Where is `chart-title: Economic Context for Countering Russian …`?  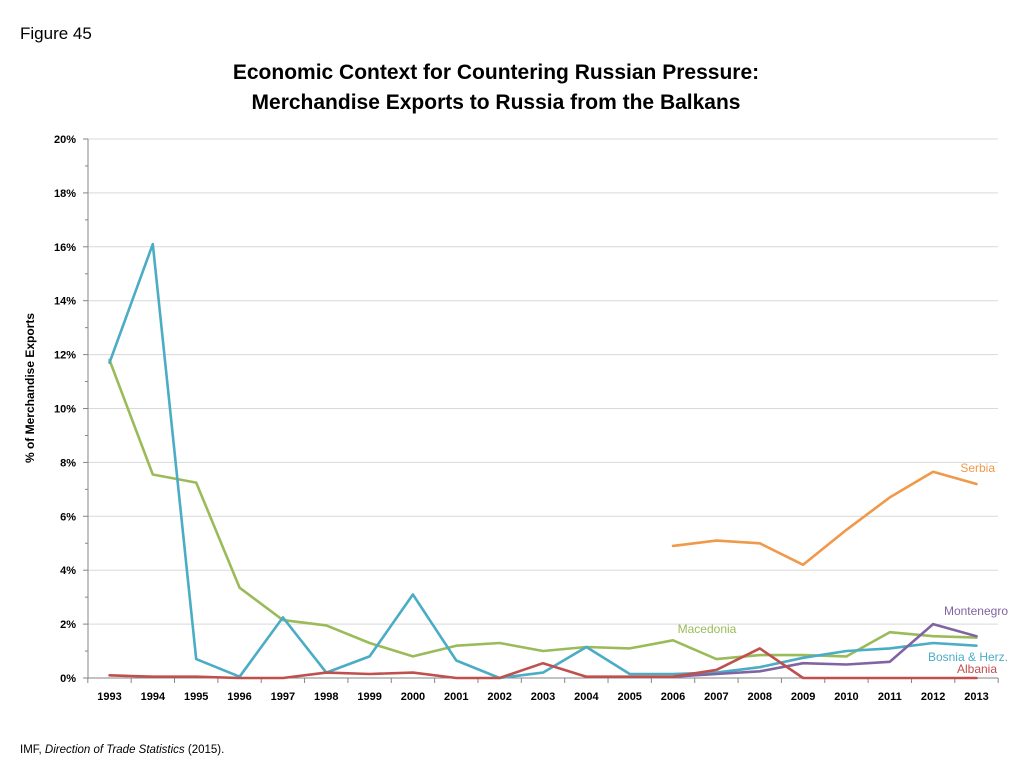
chart-title: Economic Context for Countering Russian … is located at coordinates (496, 88).